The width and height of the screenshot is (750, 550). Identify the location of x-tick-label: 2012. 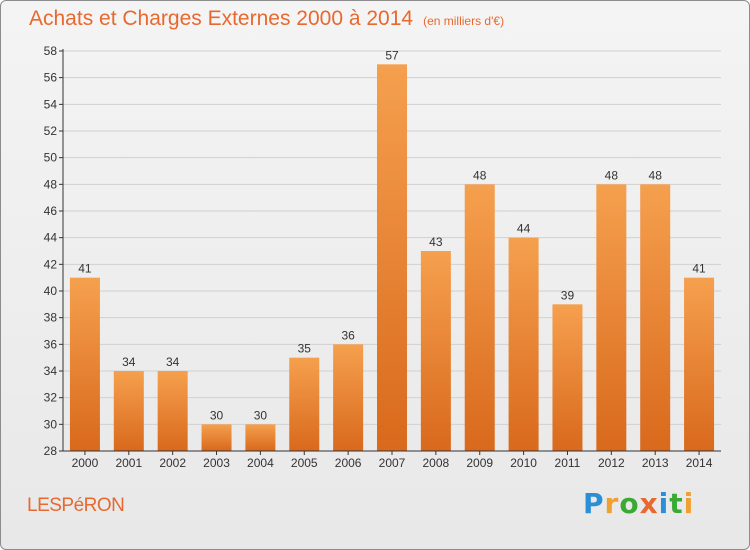
(611, 463).